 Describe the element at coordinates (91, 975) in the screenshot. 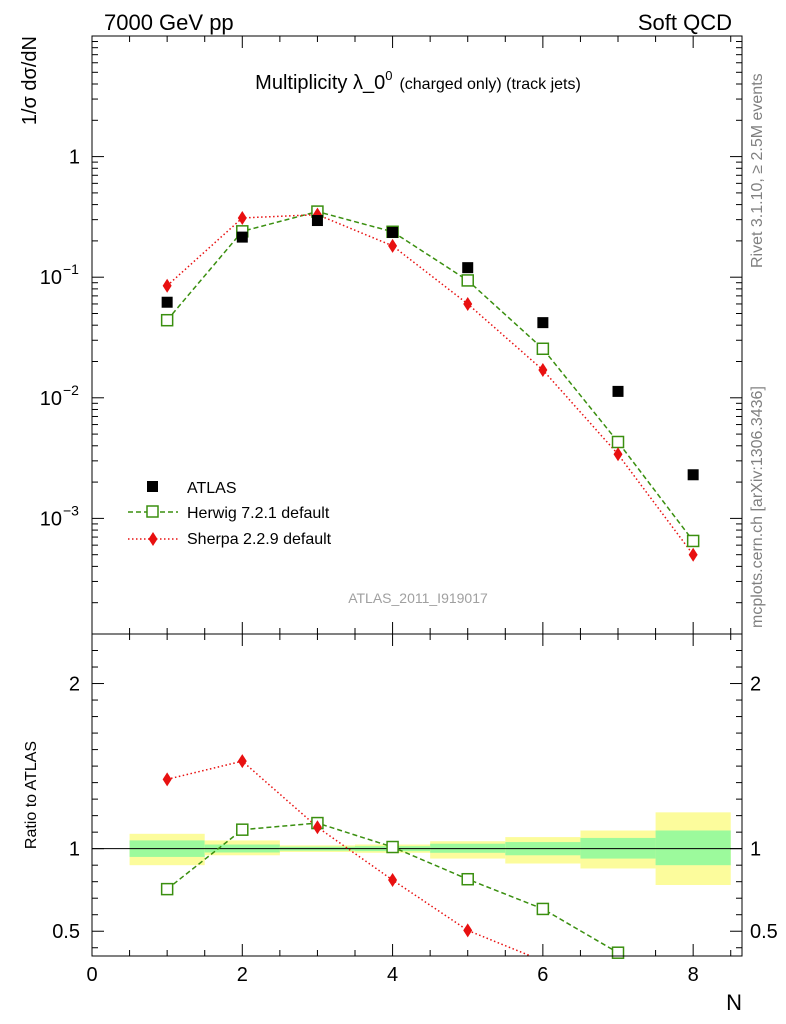

I see `x-tick-label: 0` at that location.